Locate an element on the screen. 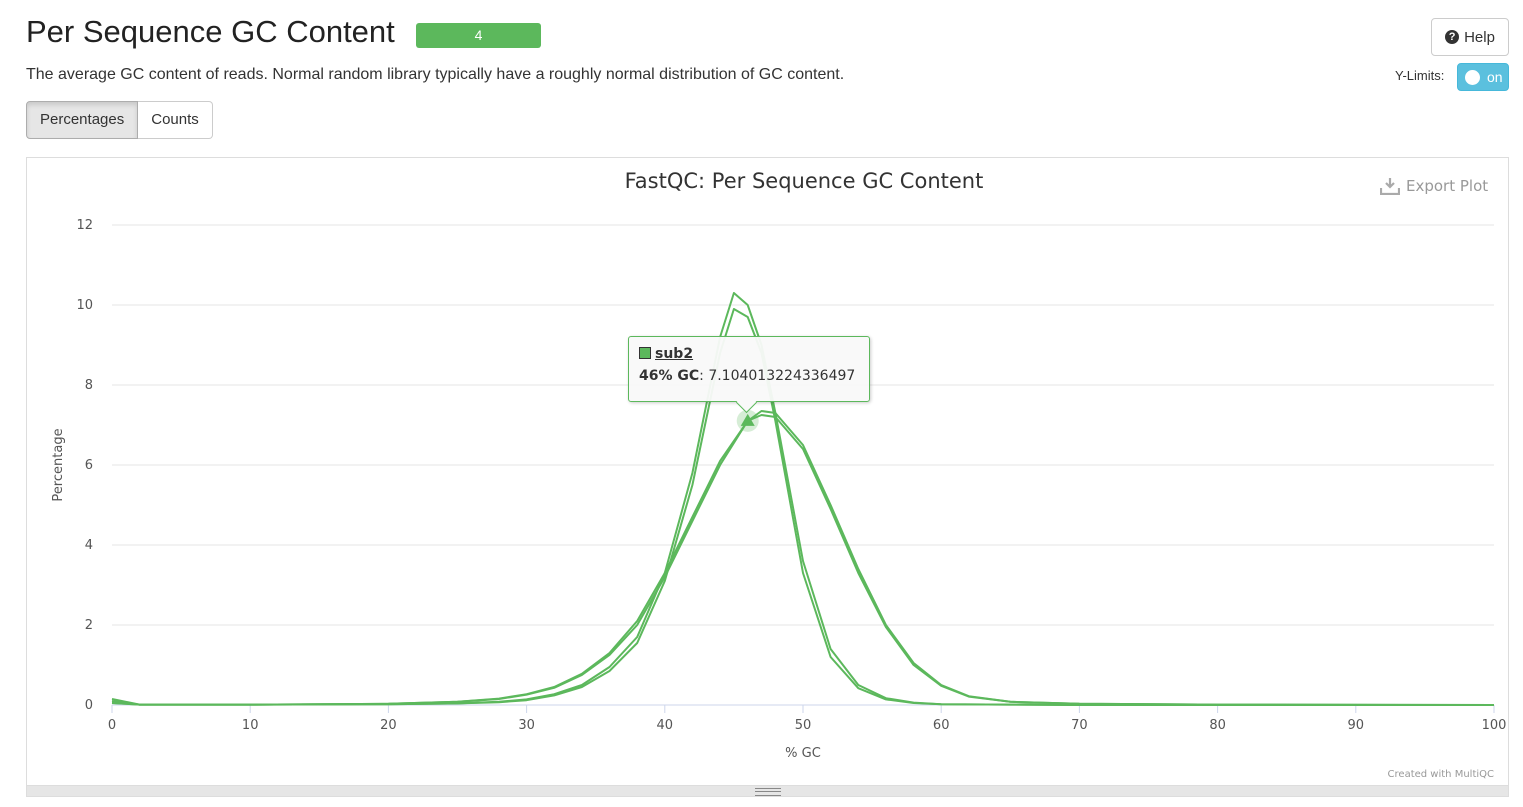 The width and height of the screenshot is (1523, 807). x-tick-label: 60 is located at coordinates (941, 725).